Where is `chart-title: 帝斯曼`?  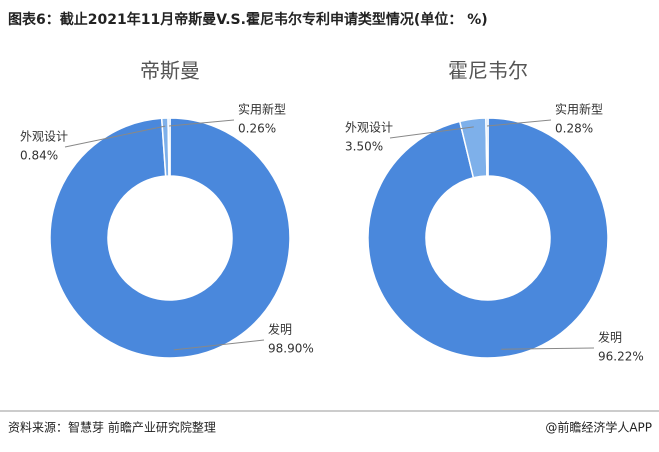
chart-title: 帝斯曼 is located at coordinates (170, 71).